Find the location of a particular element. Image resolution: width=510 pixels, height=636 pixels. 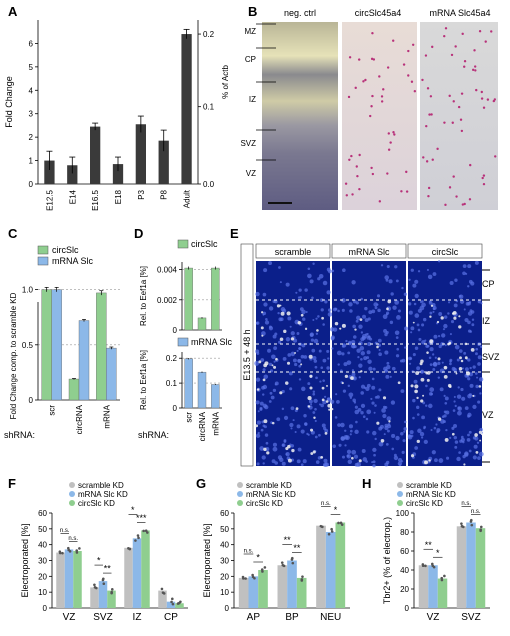

significance-label: ** is located at coordinates (288, 540).